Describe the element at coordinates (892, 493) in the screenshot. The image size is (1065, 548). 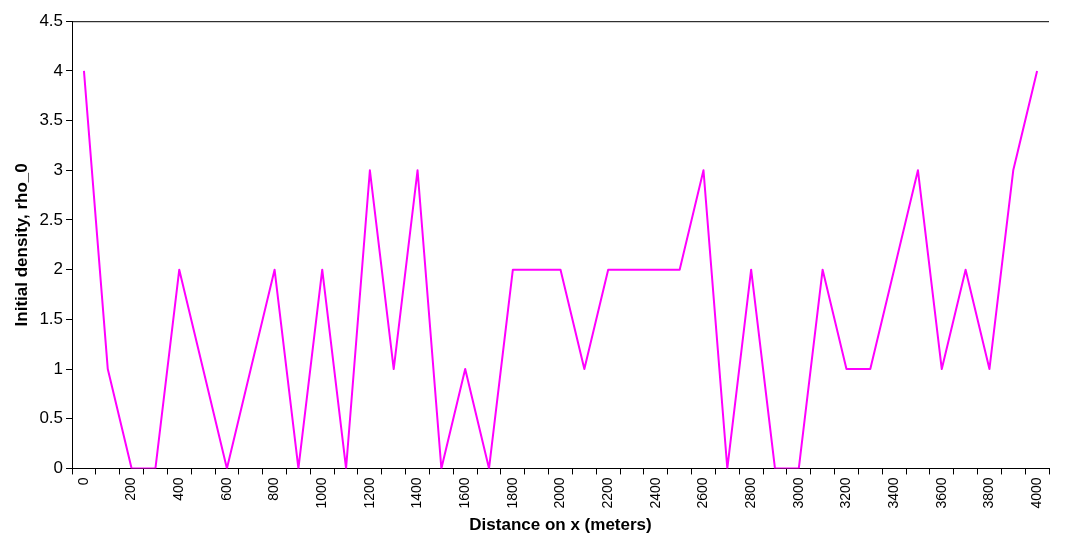
I see `x-tick-label: 3400` at that location.